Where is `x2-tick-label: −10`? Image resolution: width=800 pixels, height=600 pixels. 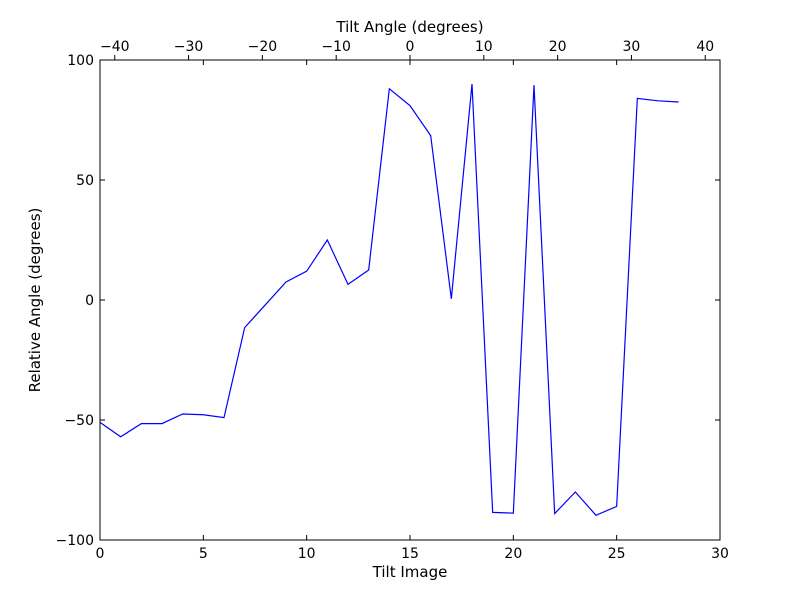 x2-tick-label: −10 is located at coordinates (336, 47).